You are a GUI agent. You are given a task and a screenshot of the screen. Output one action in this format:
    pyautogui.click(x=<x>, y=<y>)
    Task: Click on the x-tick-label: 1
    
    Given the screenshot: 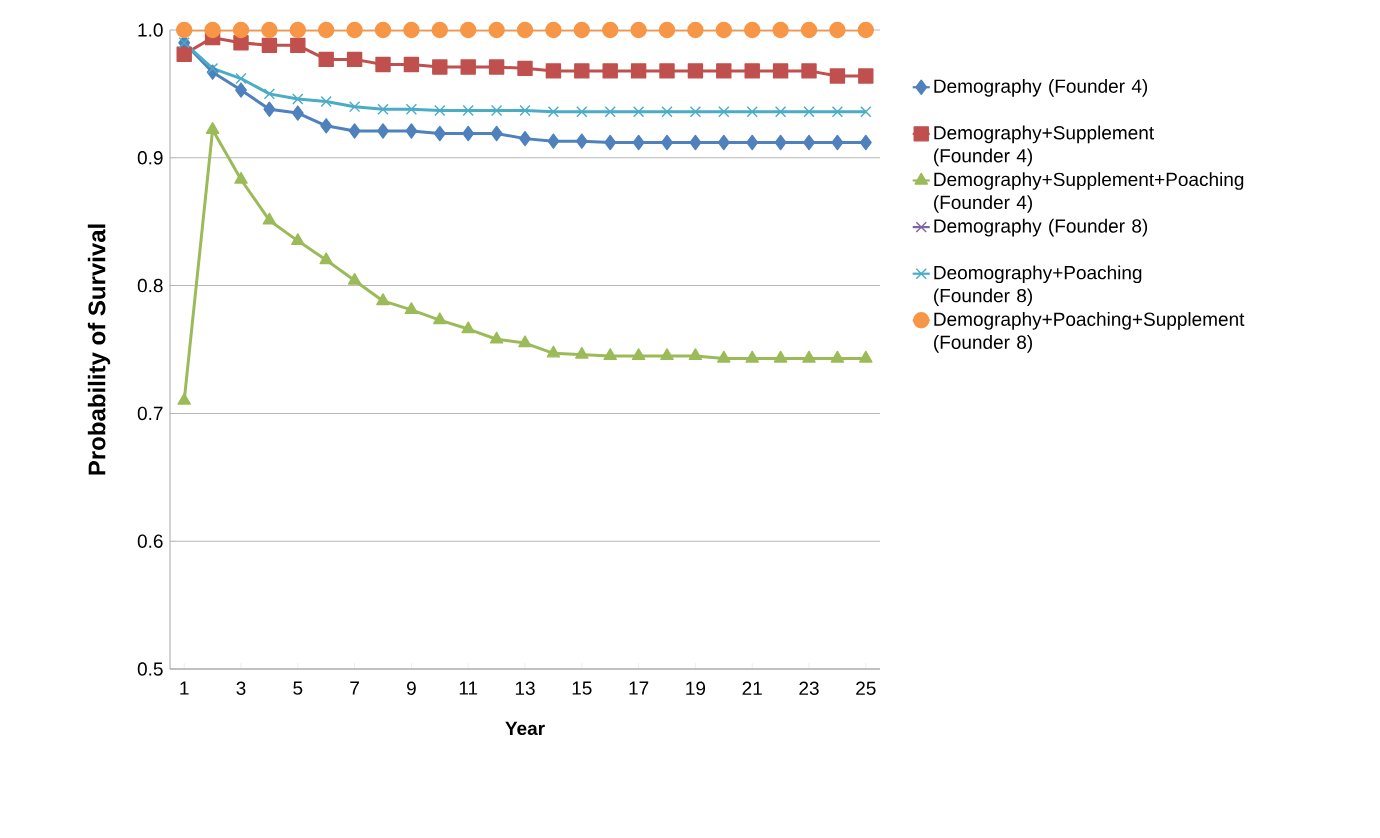 What is the action you would take?
    pyautogui.click(x=184, y=688)
    